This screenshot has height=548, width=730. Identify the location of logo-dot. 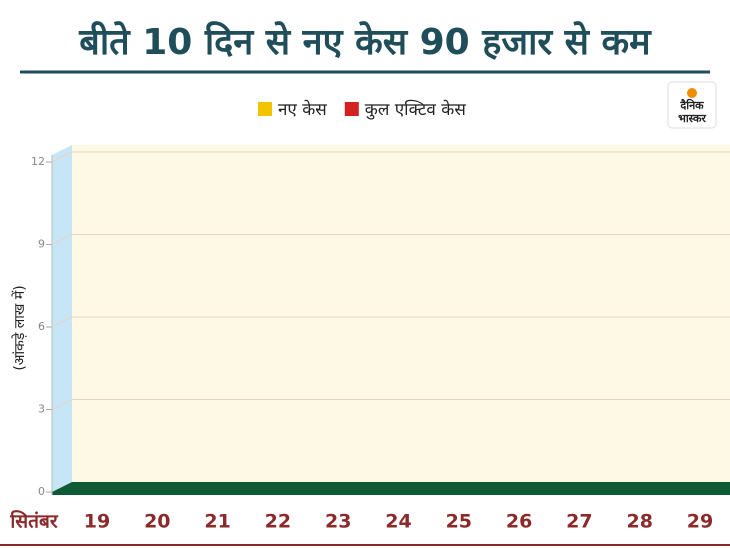
(692, 93).